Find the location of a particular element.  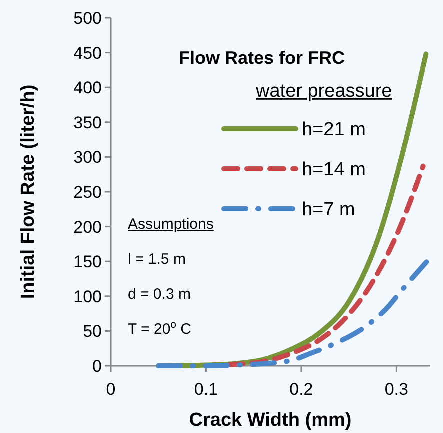

y-tick-label: 400 is located at coordinates (88, 88).